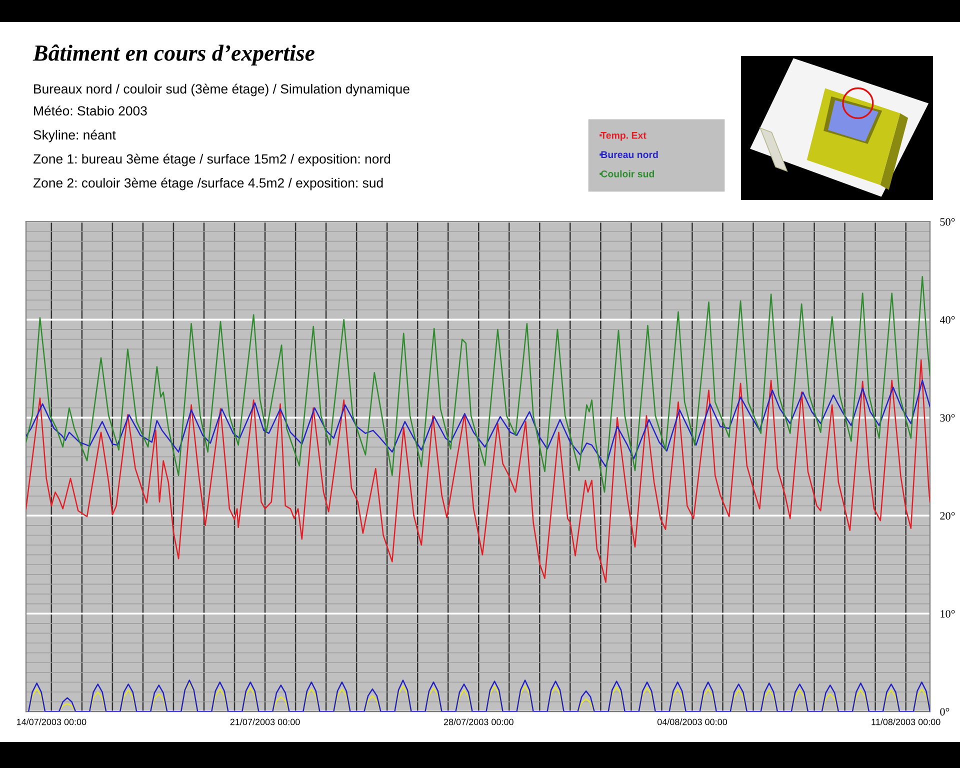  Describe the element at coordinates (211, 160) in the screenshot. I see `text: Zone 1: bureau 3ème étage / surface 15m2 / exposition: nord` at that location.